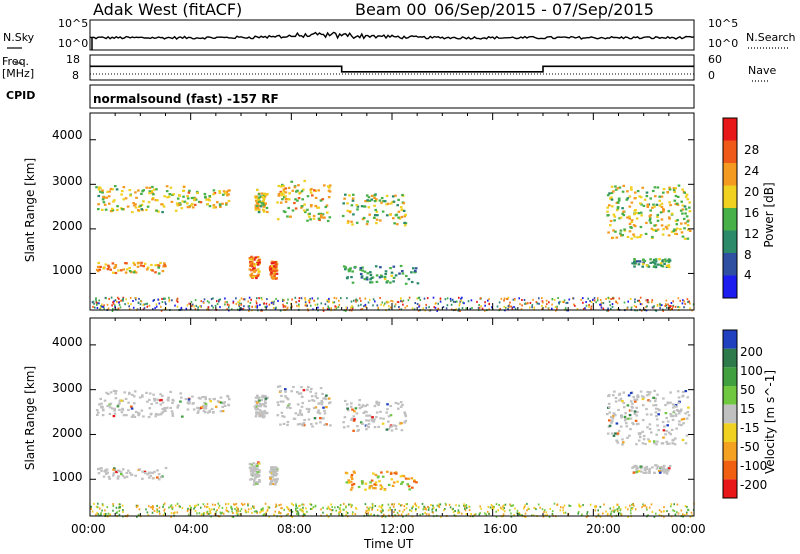 Image resolution: width=800 pixels, height=554 pixels. Describe the element at coordinates (730, 286) in the screenshot. I see `power-colorbar-segment` at that location.